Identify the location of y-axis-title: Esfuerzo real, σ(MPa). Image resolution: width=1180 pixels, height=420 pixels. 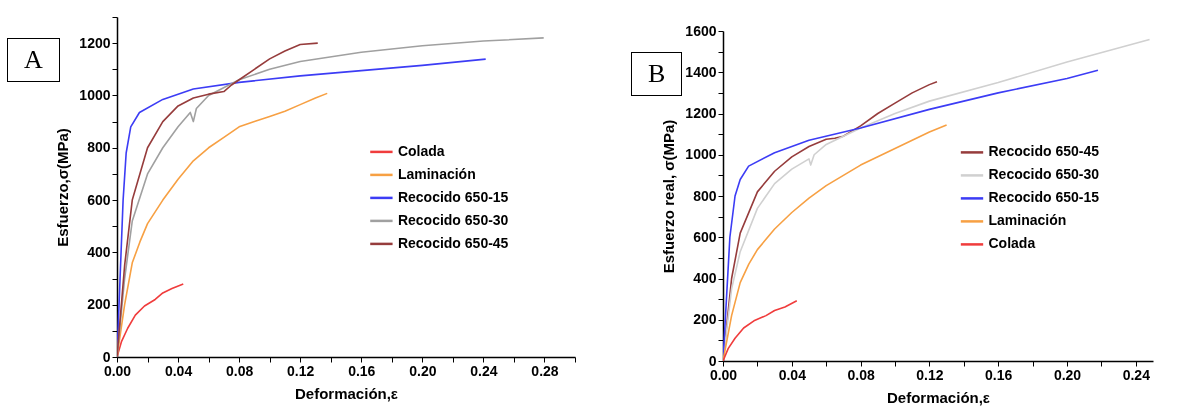
(669, 196).